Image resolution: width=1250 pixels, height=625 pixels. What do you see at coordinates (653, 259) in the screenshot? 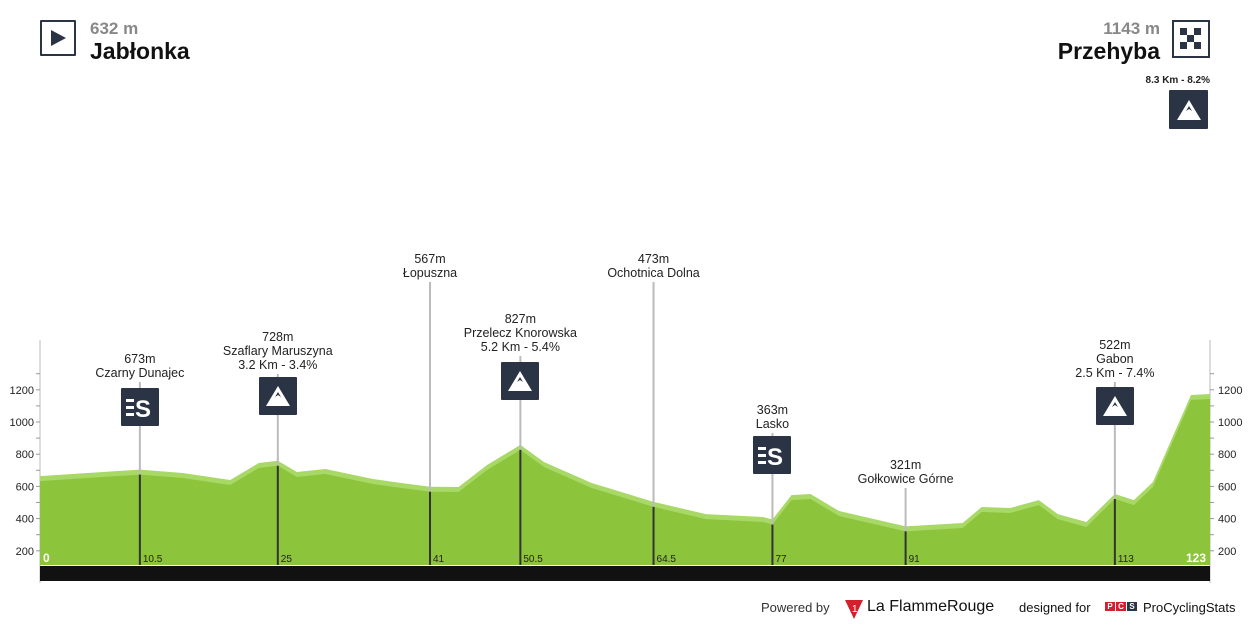
I see `marker-elevation: 473m` at bounding box center [653, 259].